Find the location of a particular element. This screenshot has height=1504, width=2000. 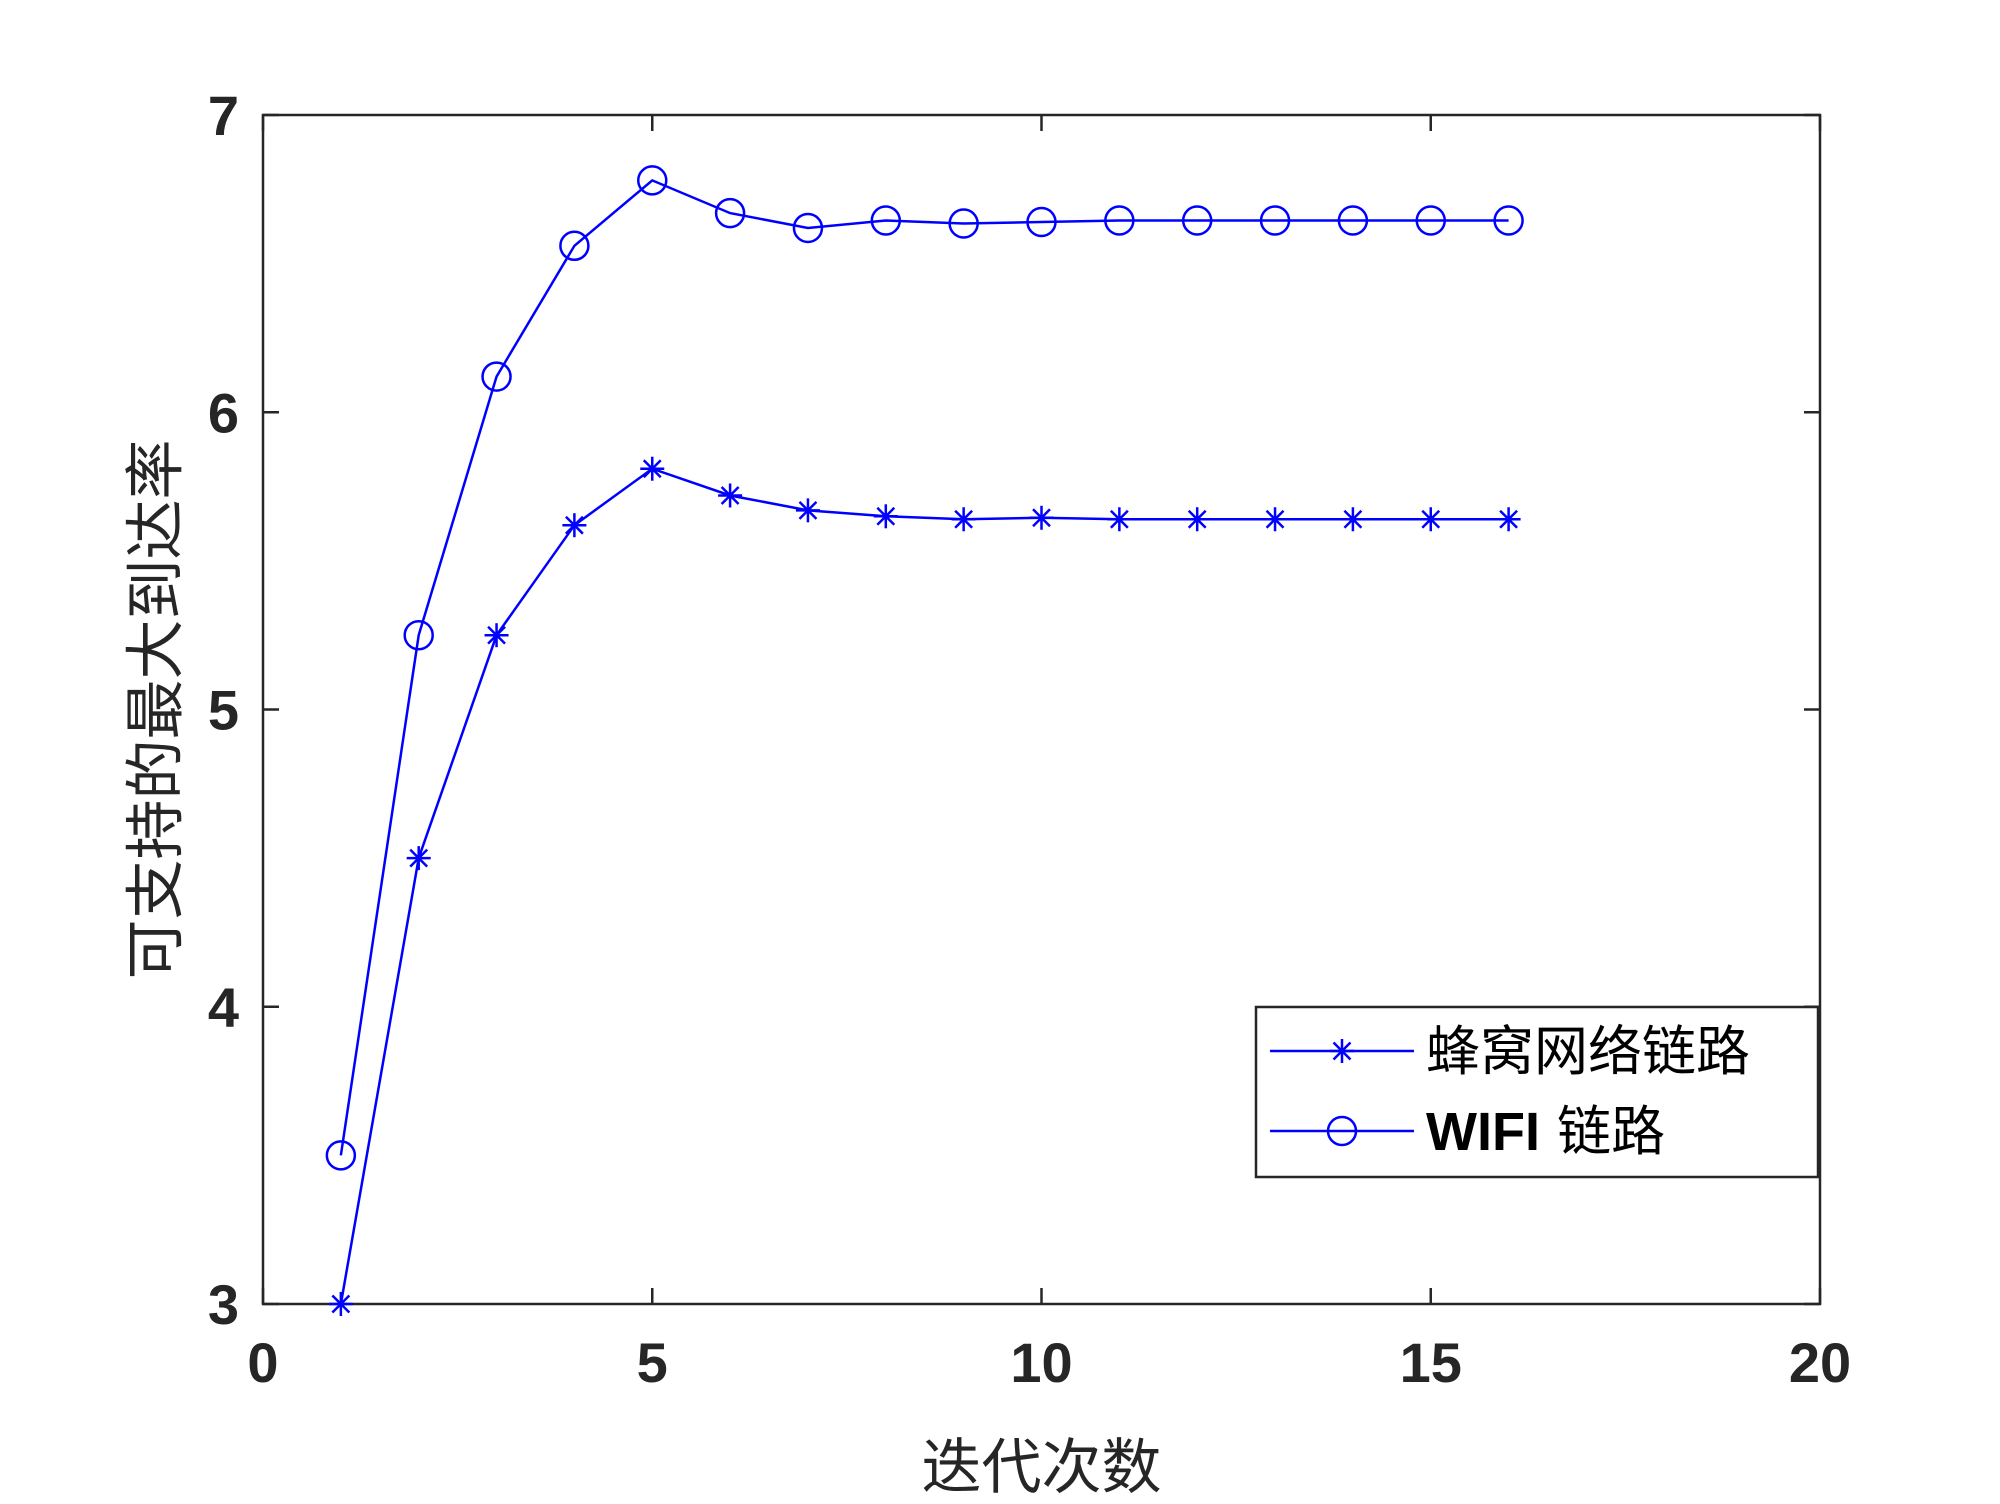

x-tick-label: 10 is located at coordinates (1041, 1362).